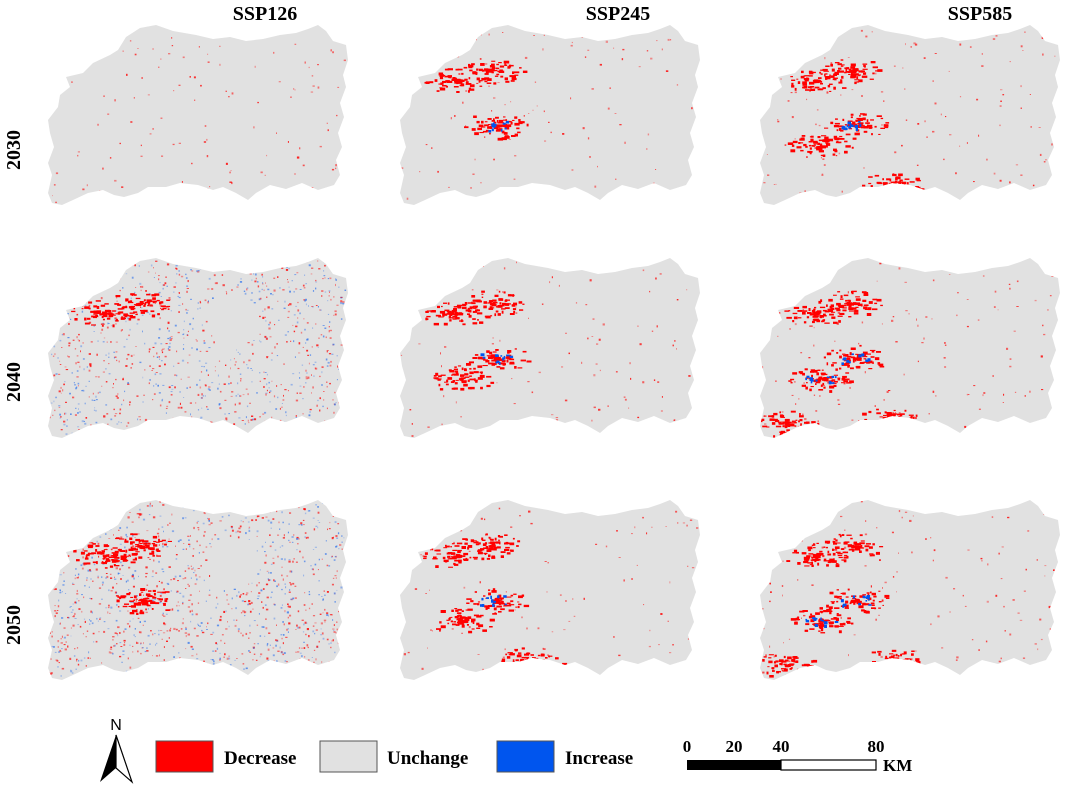 The height and width of the screenshot is (785, 1065). What do you see at coordinates (980, 14) in the screenshot?
I see `column-header-ssp585: SSP585` at bounding box center [980, 14].